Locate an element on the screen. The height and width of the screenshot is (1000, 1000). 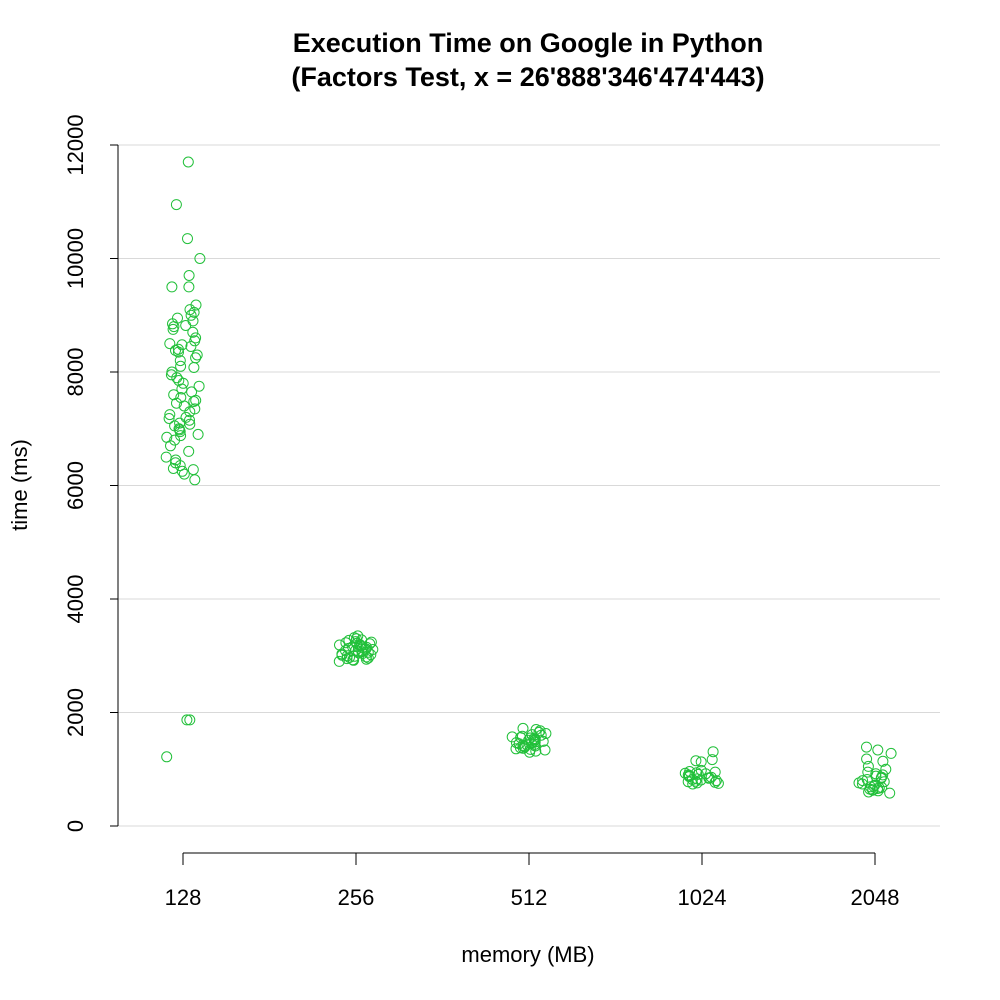
chart-subtitle: (Factors Test, x = 26'888'346'474'443) is located at coordinates (527, 77).